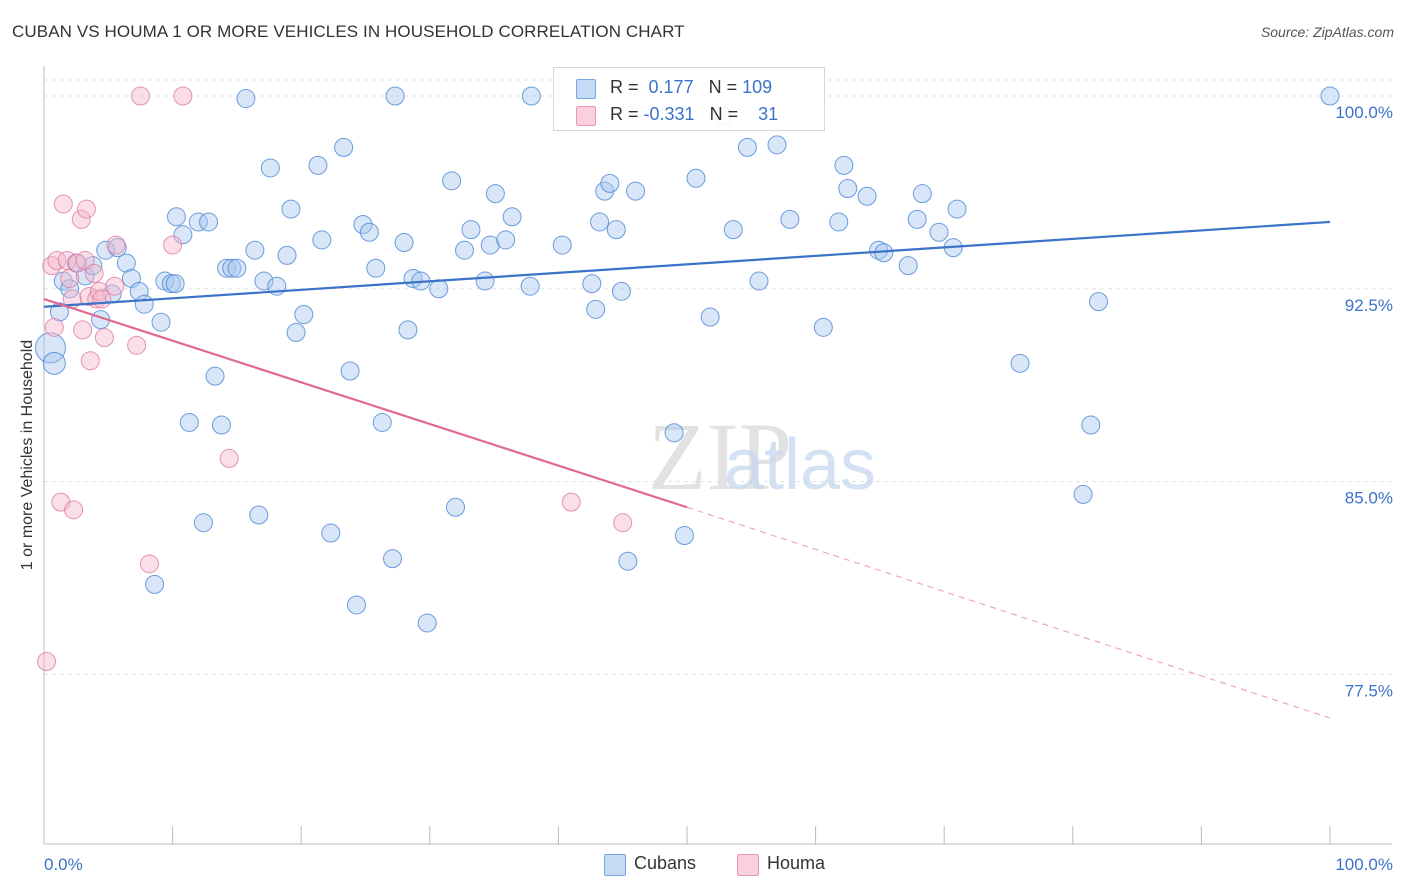 Image resolution: width=1406 pixels, height=892 pixels. Describe the element at coordinates (689, 99) in the screenshot. I see `correlation-legend: R = 0.177 N = 109 R = -0.331 N = 31` at that location.